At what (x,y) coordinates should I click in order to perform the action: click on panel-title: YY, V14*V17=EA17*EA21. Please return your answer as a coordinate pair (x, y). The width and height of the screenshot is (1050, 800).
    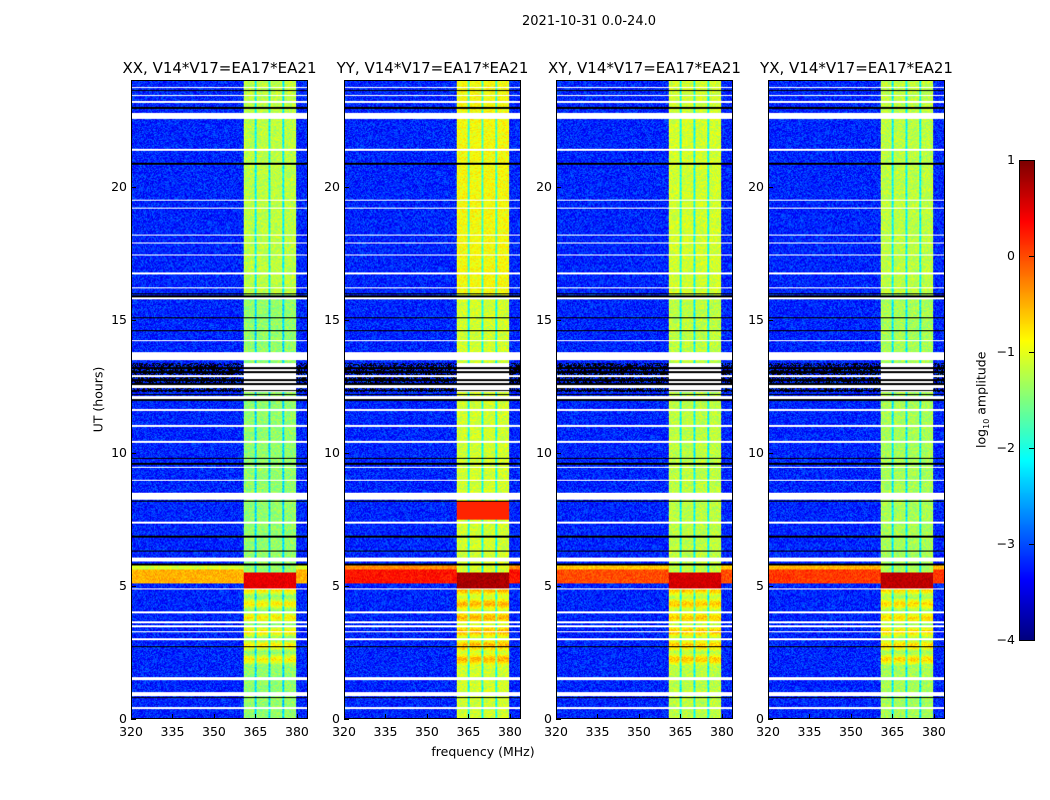
    Looking at the image, I should click on (432, 68).